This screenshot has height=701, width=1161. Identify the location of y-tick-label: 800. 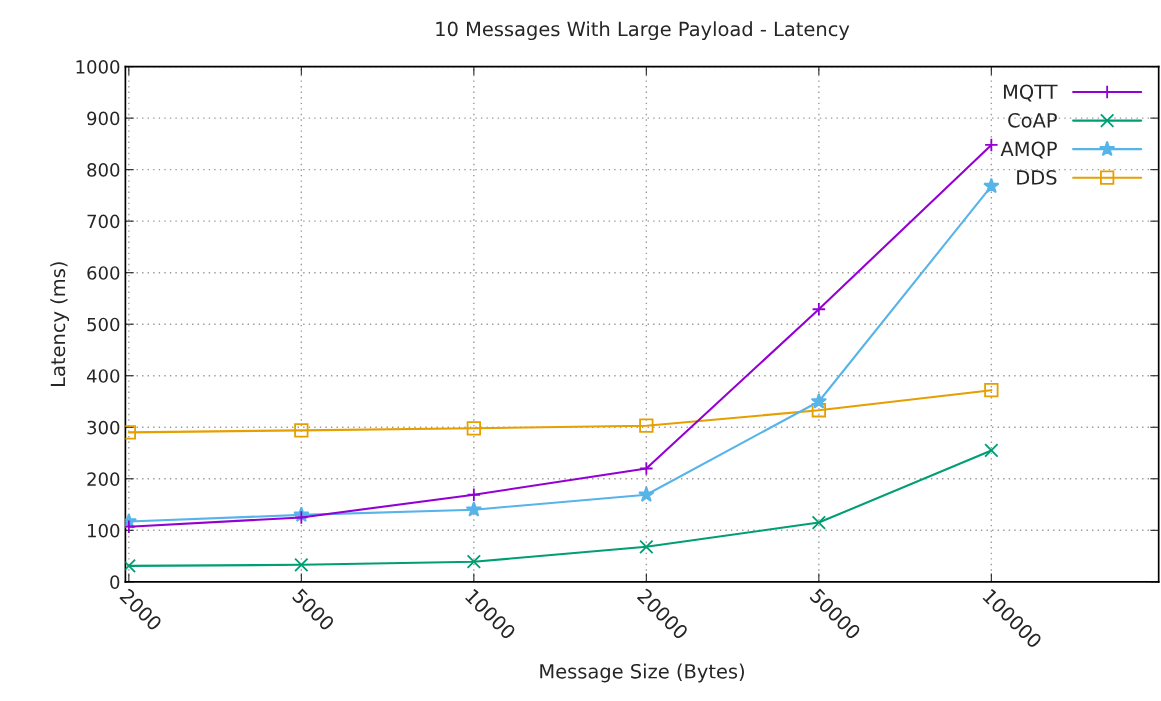
(103, 170).